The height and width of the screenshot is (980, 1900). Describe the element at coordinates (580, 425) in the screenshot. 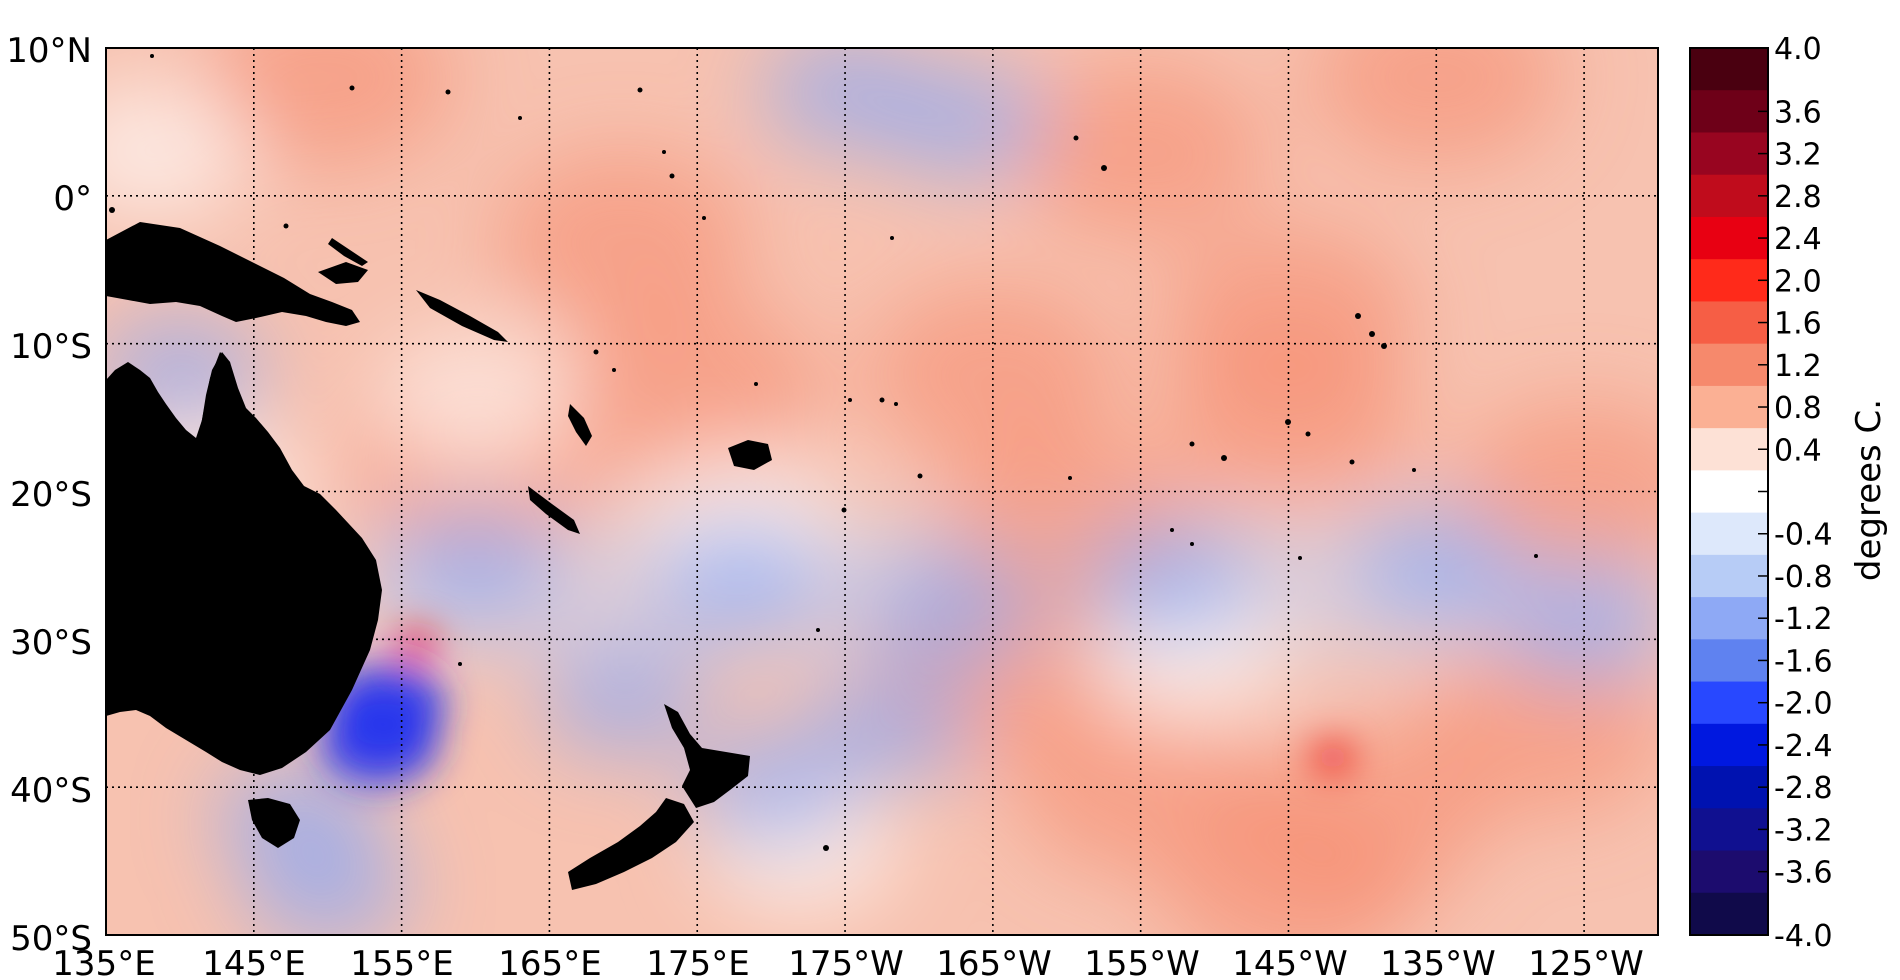

I see `vanuatu-islands` at that location.